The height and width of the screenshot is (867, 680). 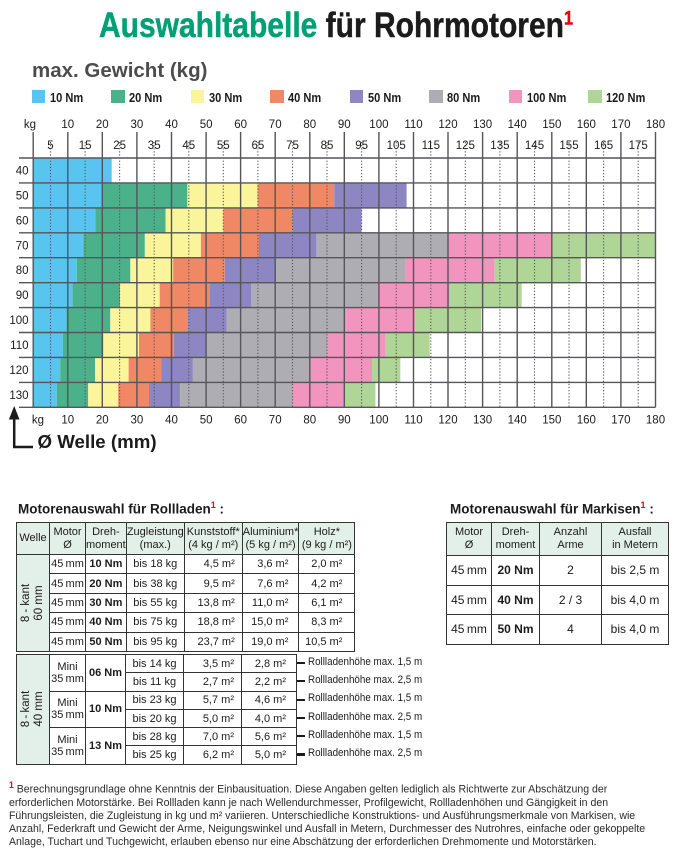 What do you see at coordinates (50, 146) in the screenshot?
I see `svg-text: 5` at bounding box center [50, 146].